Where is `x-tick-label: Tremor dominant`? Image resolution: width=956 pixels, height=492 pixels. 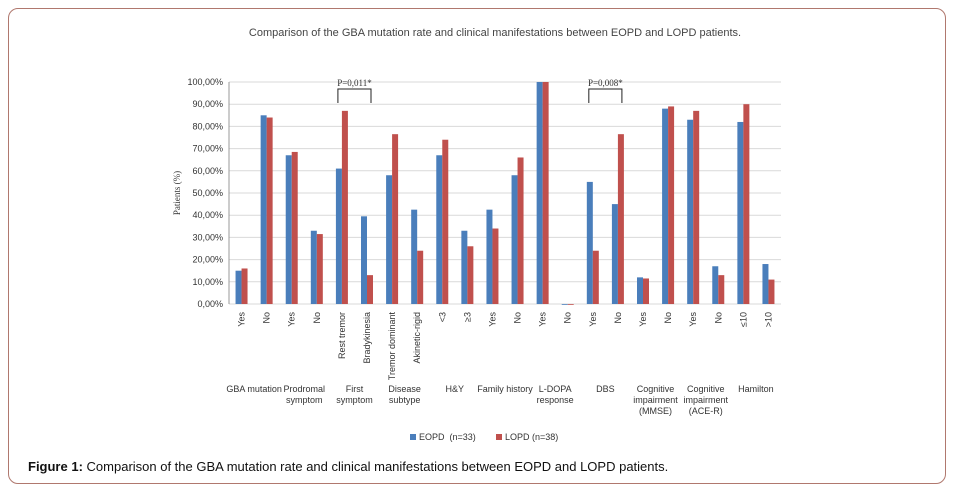 x-tick-label: Tremor dominant is located at coordinates (392, 346).